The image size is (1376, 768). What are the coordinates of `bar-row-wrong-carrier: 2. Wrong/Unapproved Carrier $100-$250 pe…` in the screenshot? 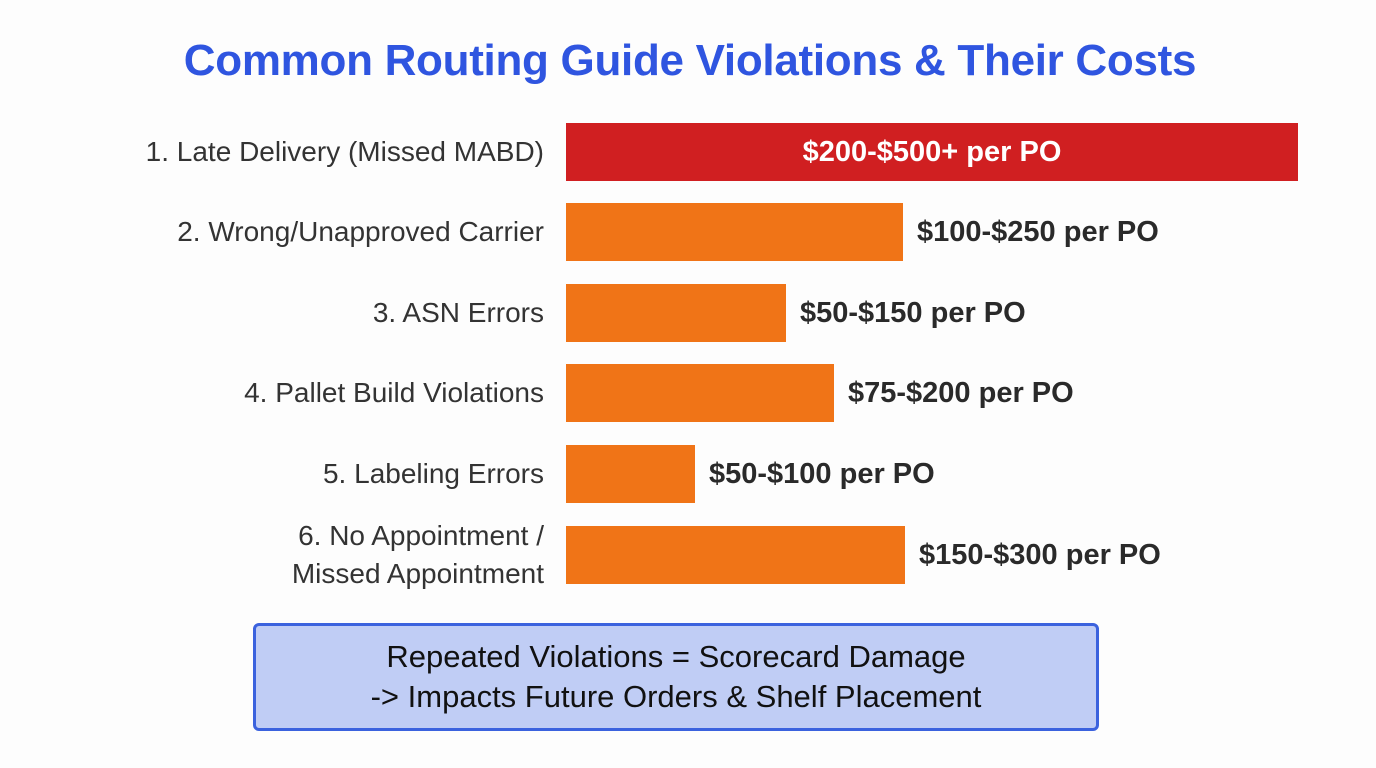 It's located at (688, 232).